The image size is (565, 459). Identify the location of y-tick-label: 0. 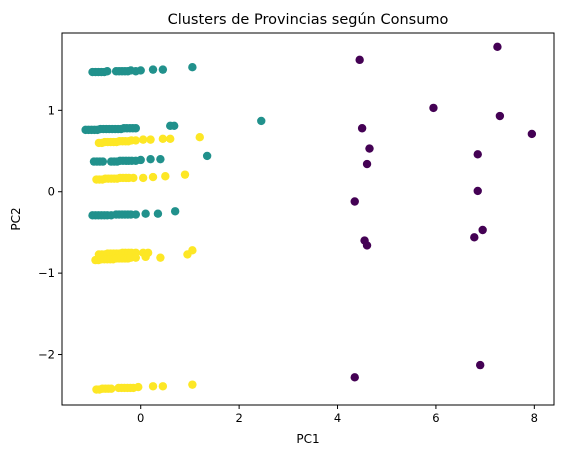
(51, 192).